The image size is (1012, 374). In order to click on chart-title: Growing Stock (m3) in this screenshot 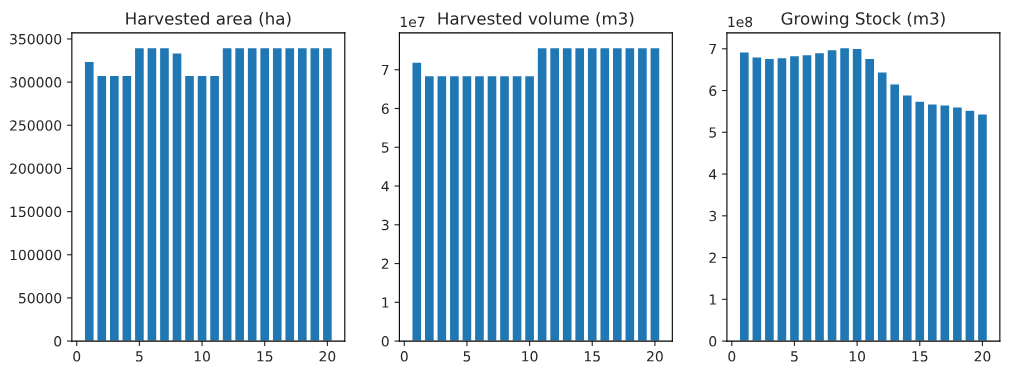, I will do `click(863, 20)`.